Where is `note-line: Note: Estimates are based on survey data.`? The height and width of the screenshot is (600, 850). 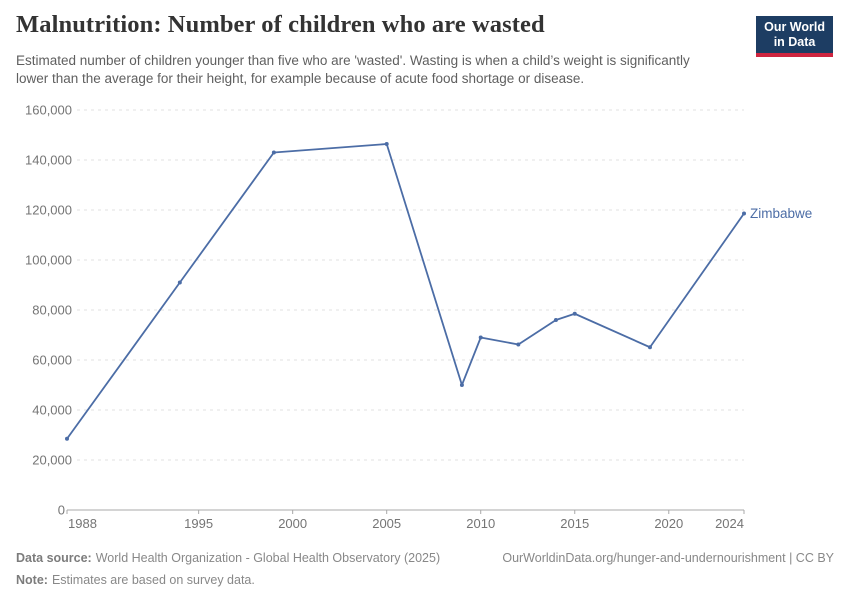
note-line: Note: Estimates are based on survey data. is located at coordinates (425, 580).